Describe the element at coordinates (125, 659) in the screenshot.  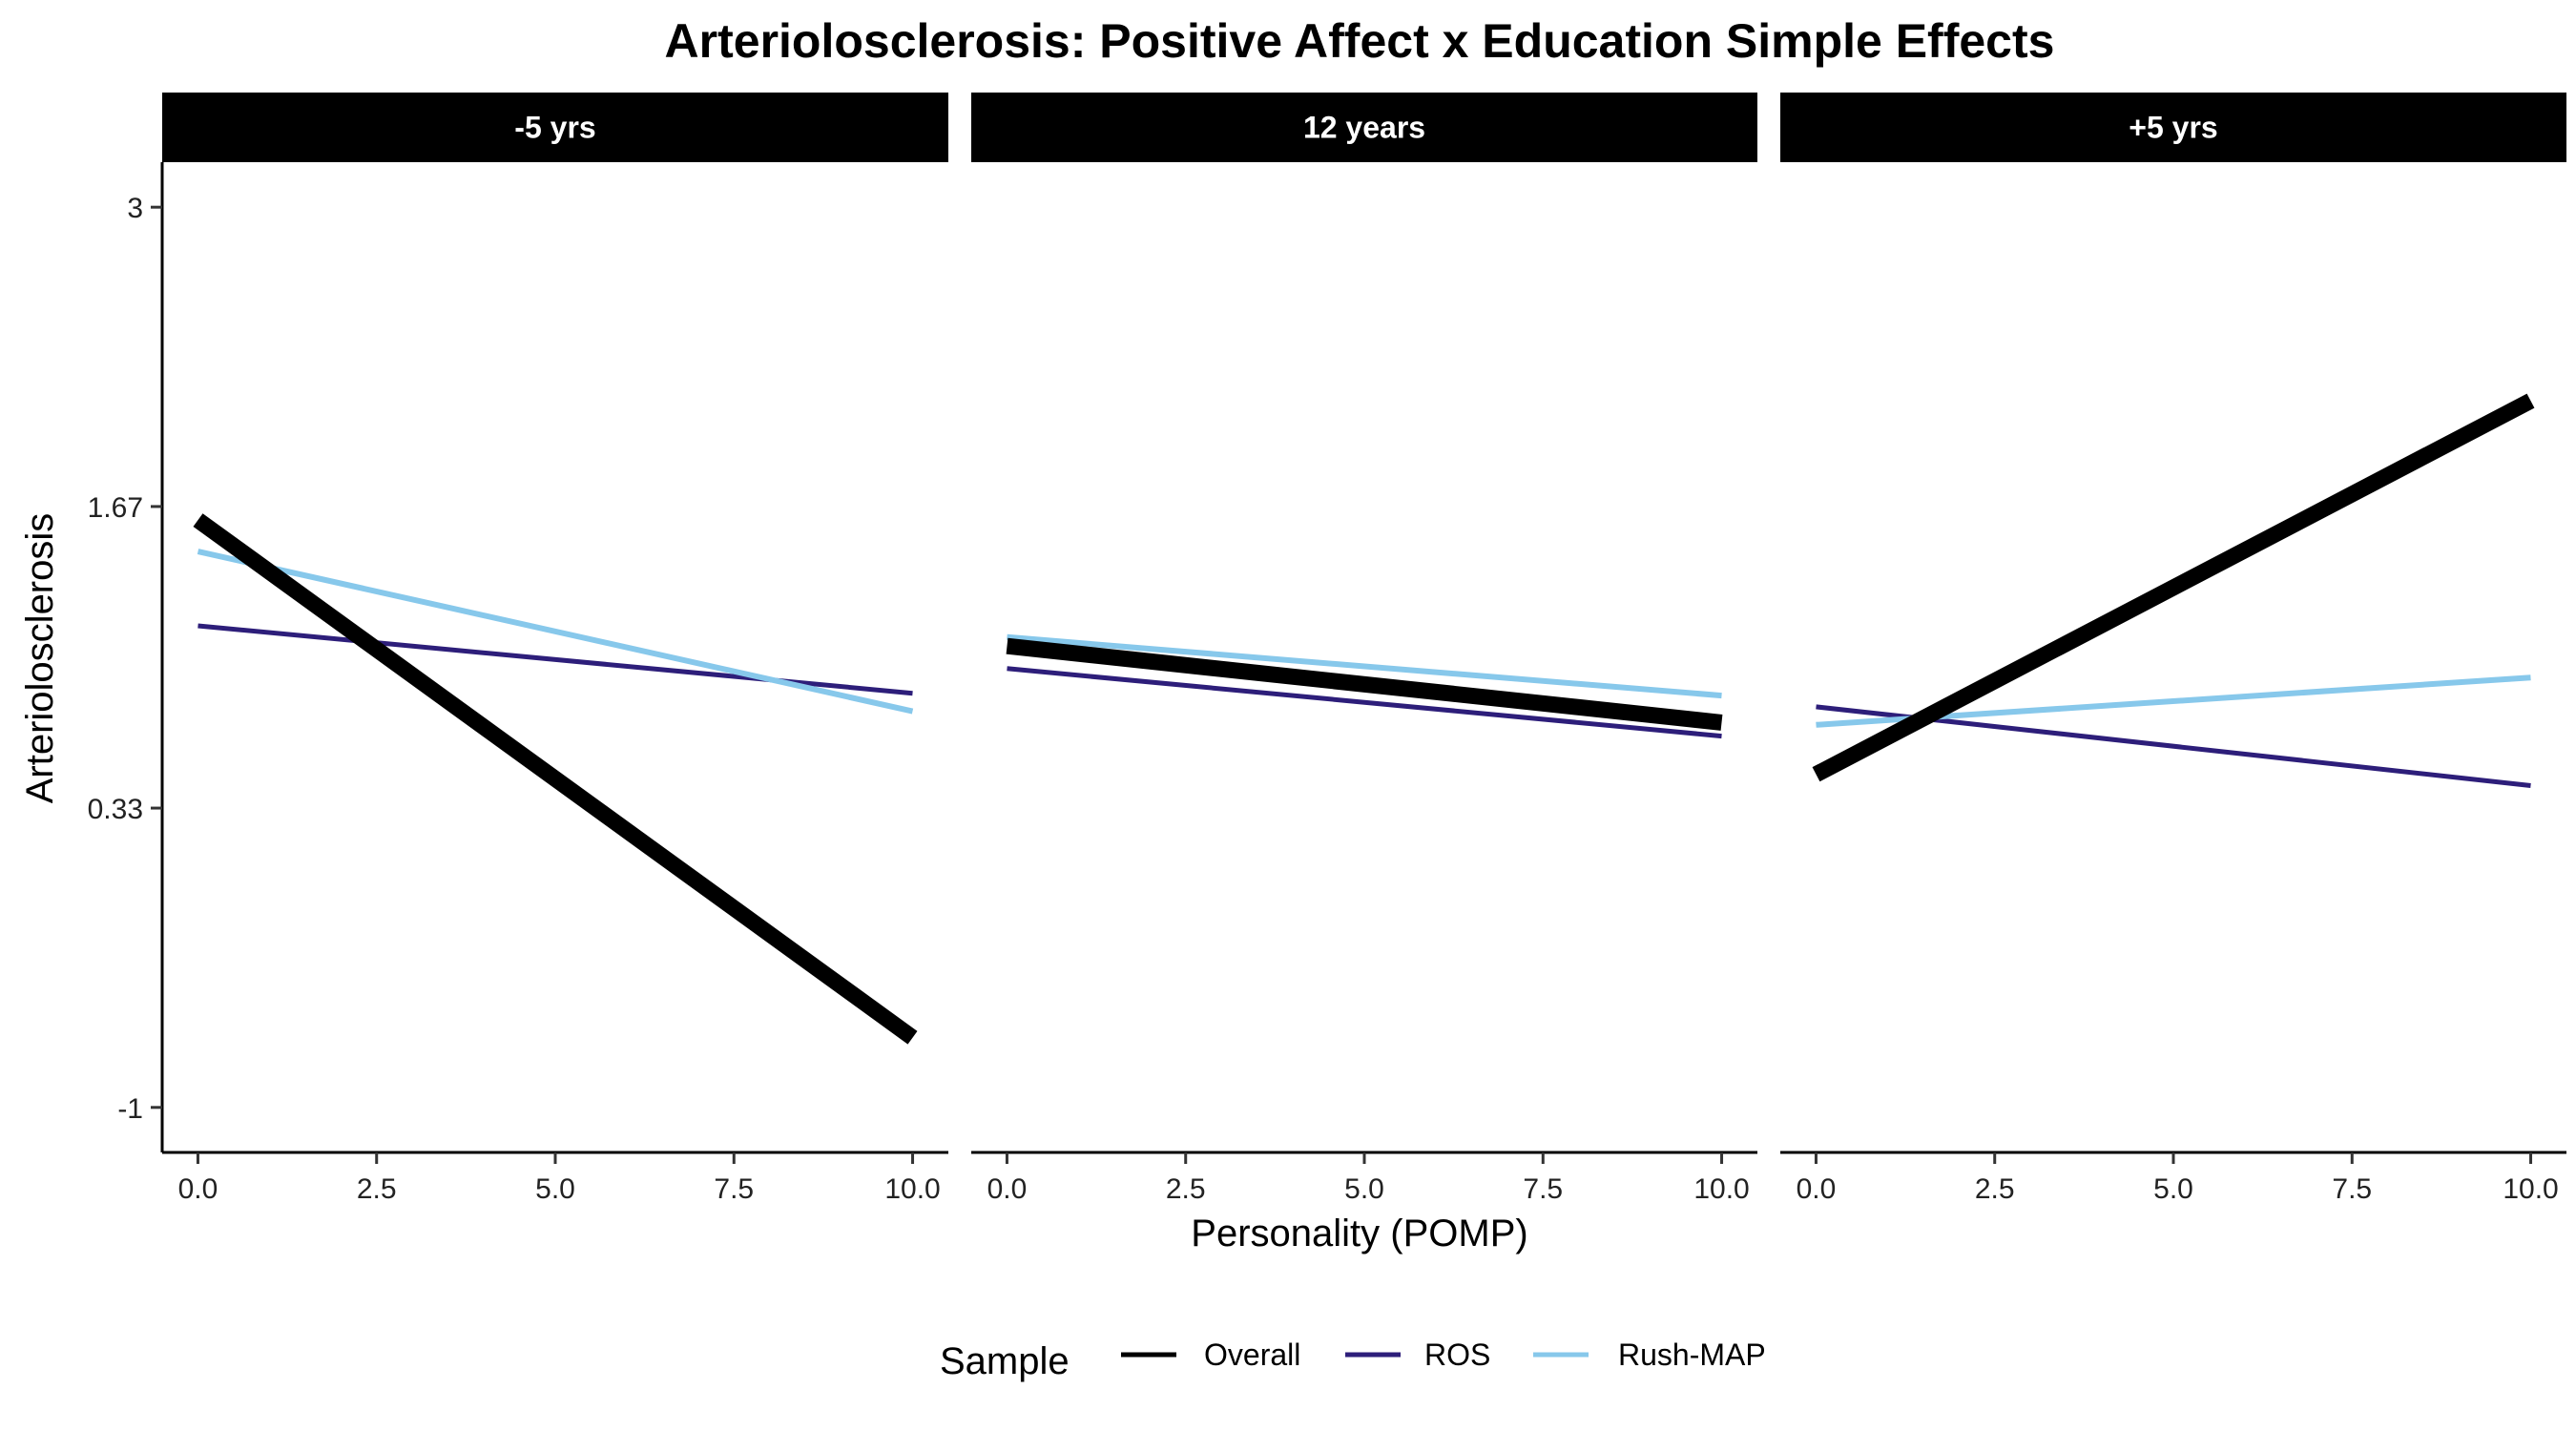
I see `y-ticks: -1 0.33 1.67 3` at that location.